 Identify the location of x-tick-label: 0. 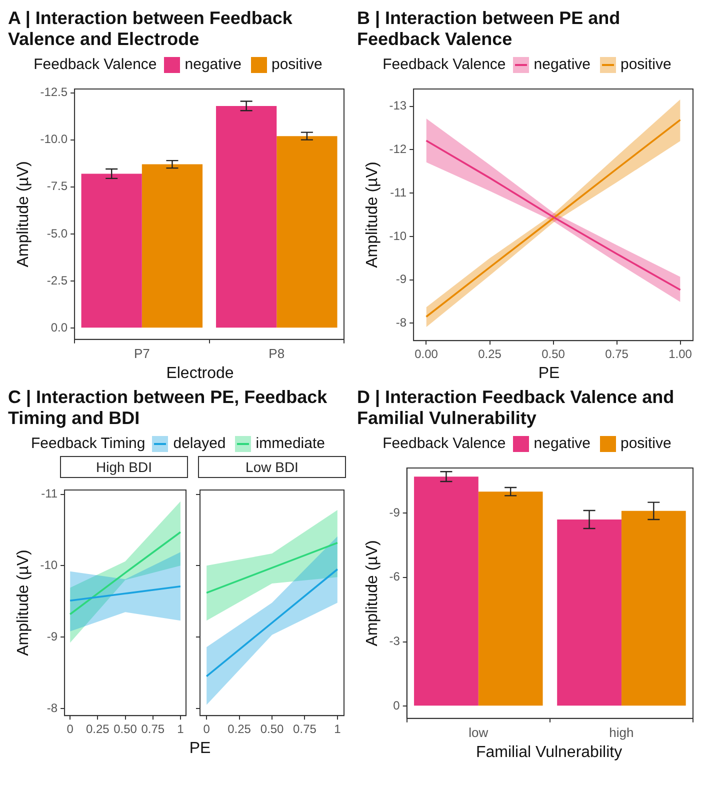
(206, 729).